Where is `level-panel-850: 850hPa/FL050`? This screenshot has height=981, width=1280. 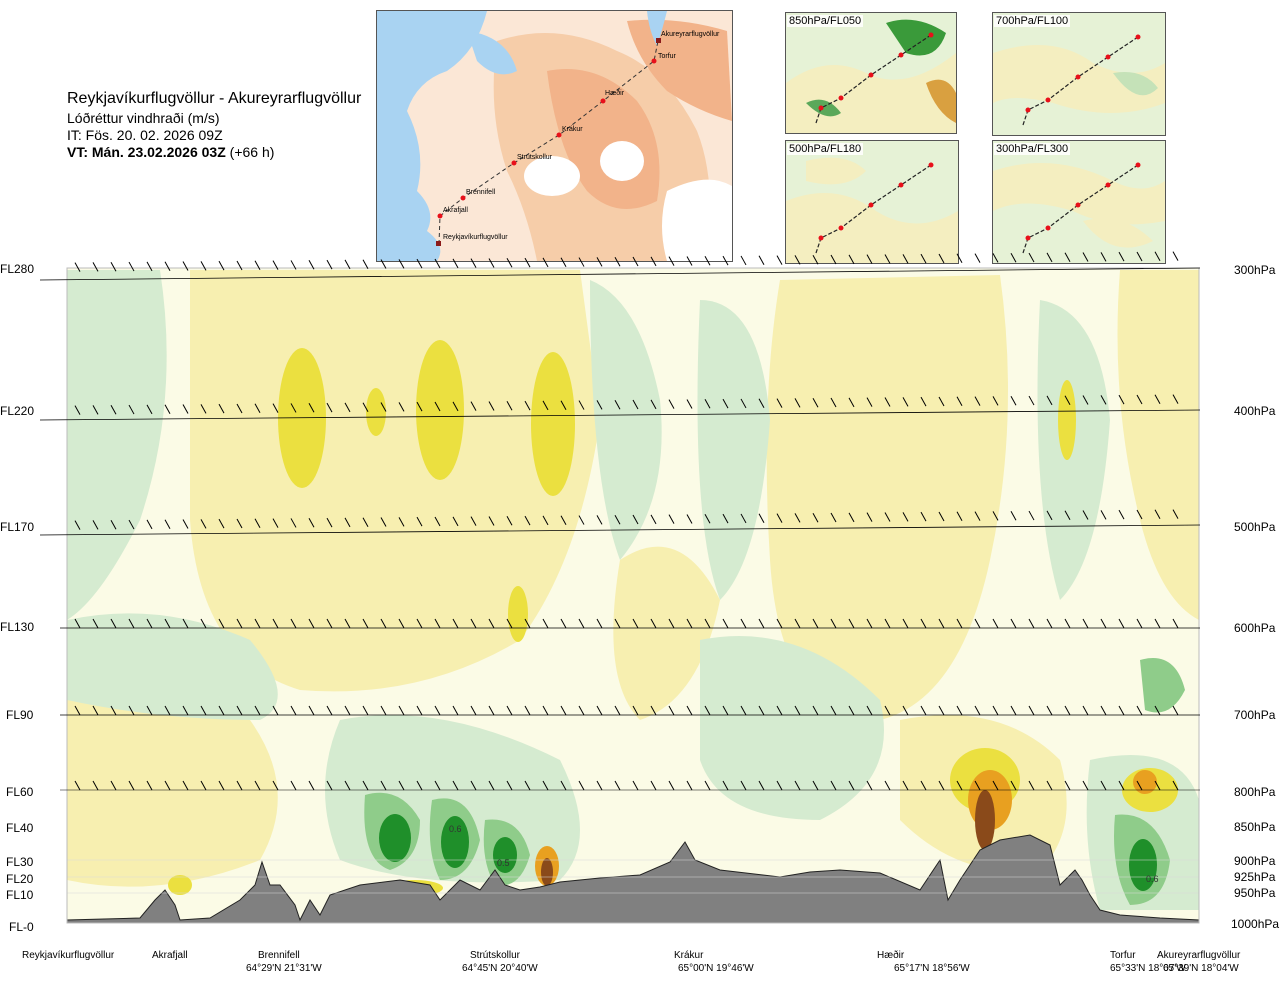
level-panel-850: 850hPa/FL050 is located at coordinates (871, 73).